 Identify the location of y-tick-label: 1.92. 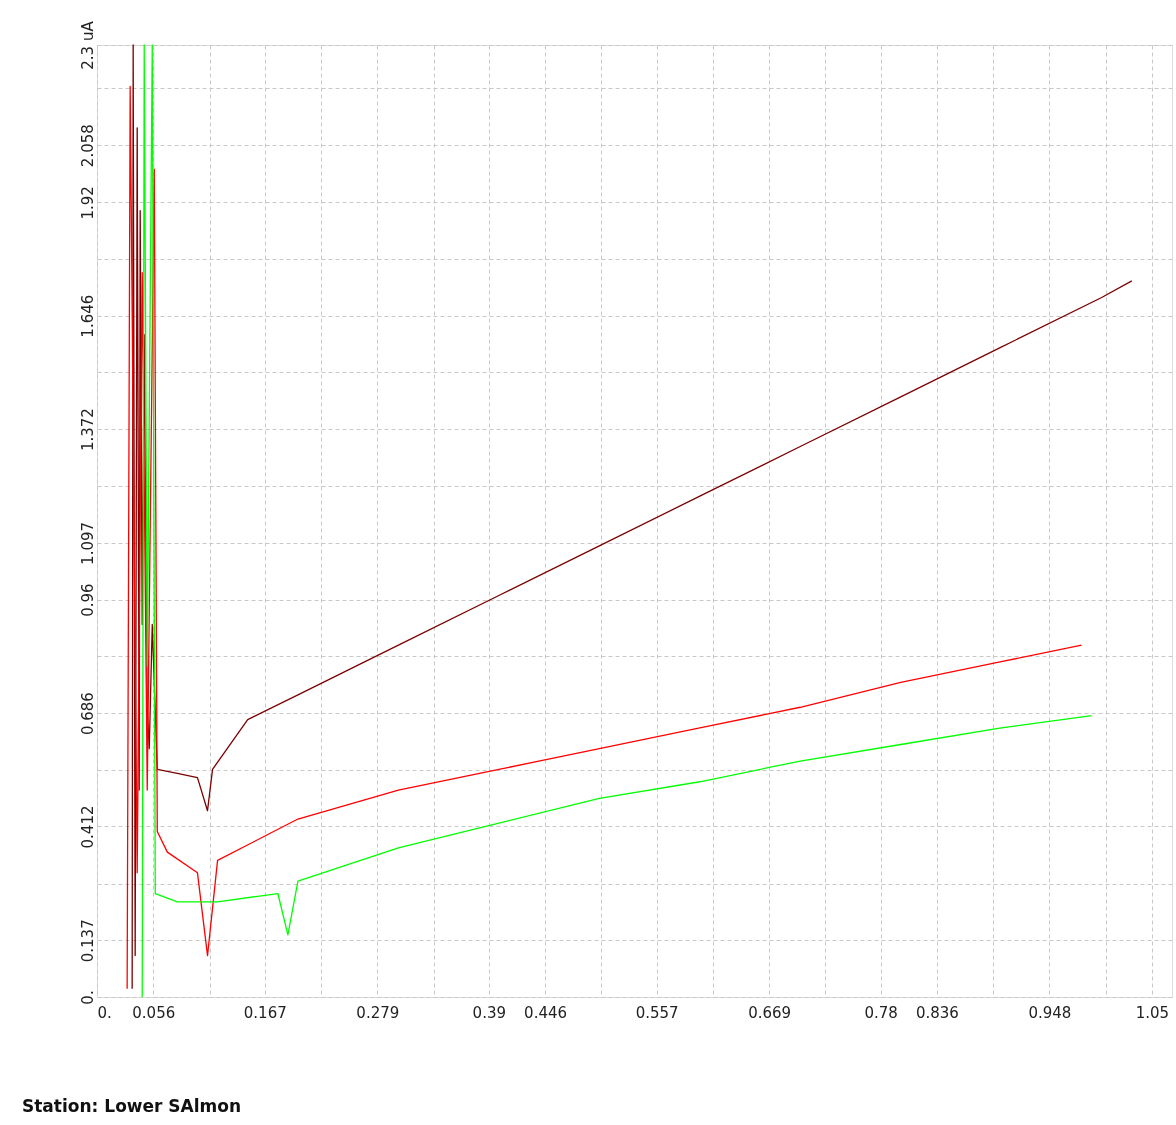
(87, 203).